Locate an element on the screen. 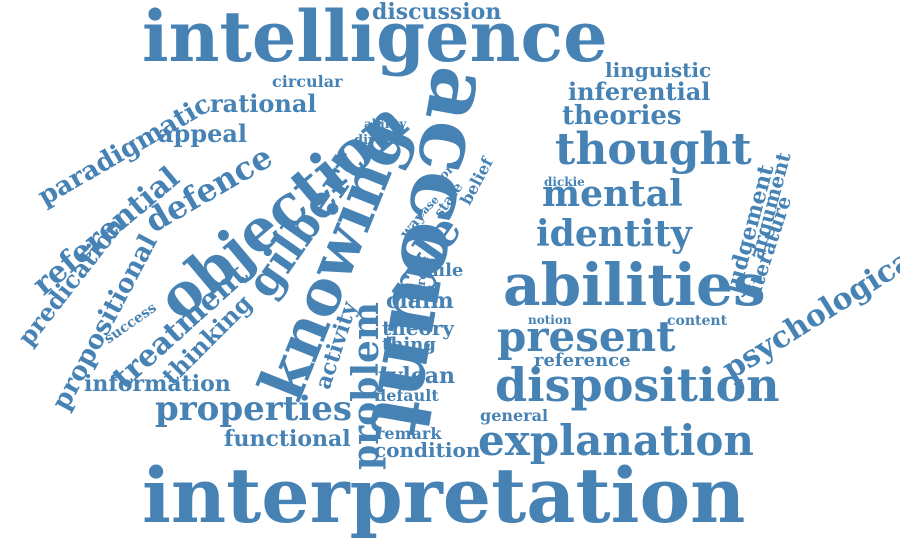 The image size is (900, 543). word-linguistic: linguistic is located at coordinates (658, 70).